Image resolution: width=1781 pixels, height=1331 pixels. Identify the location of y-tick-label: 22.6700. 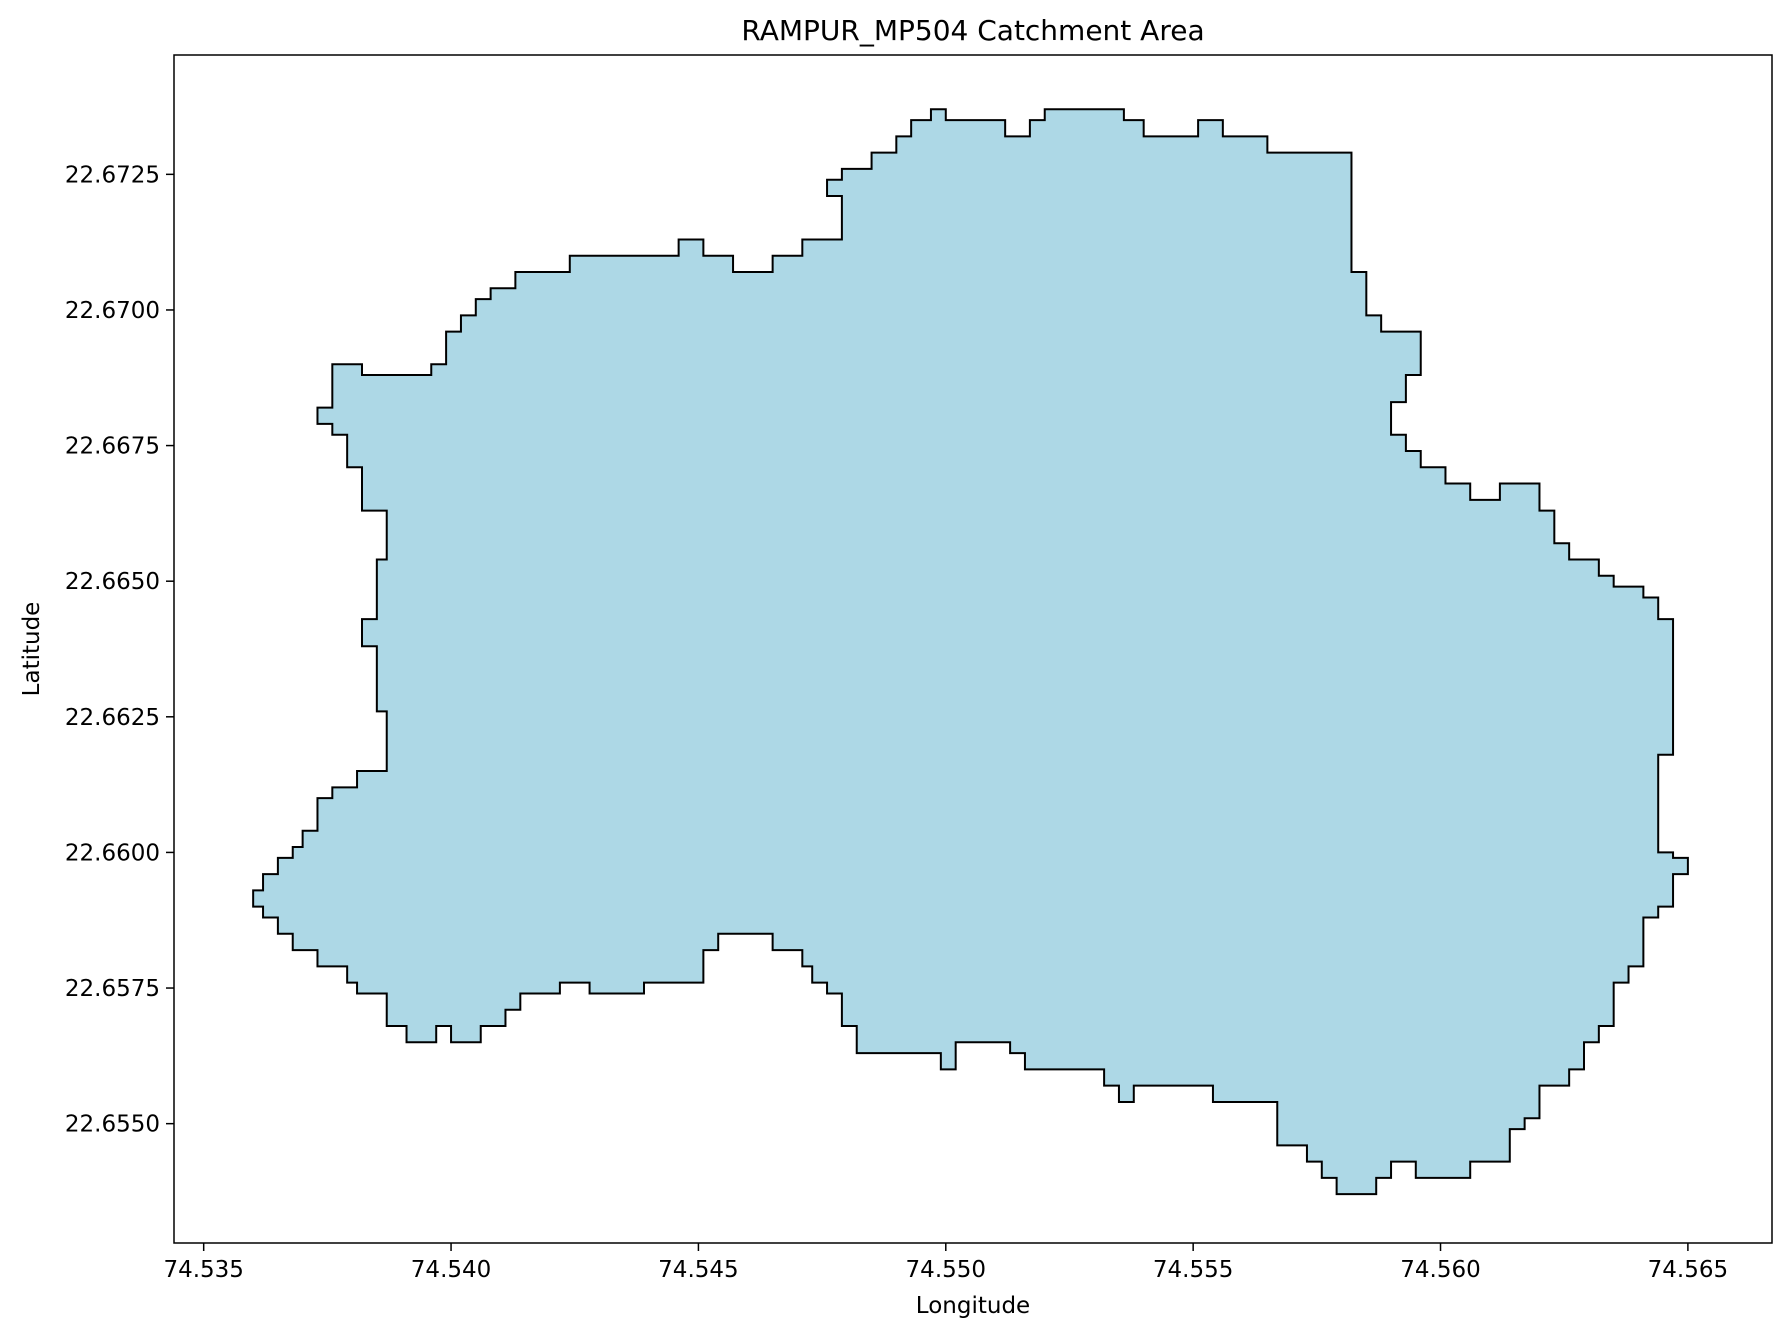
(112, 311).